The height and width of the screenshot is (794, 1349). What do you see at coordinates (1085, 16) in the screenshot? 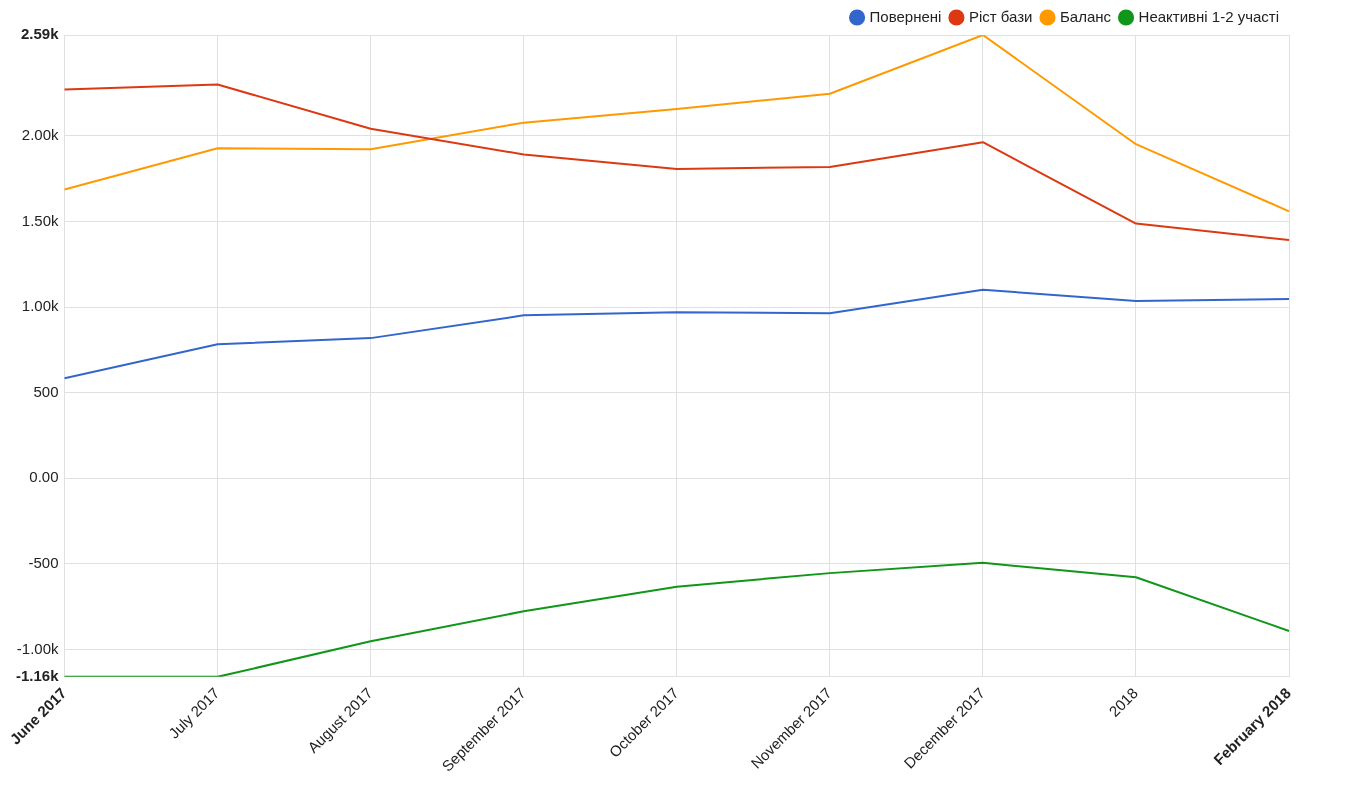
I see `legend-label: Баланс` at bounding box center [1085, 16].